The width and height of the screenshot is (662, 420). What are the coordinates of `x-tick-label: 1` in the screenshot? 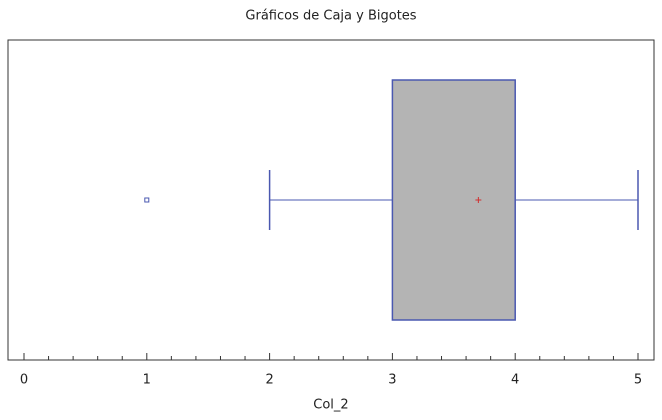 It's located at (147, 380).